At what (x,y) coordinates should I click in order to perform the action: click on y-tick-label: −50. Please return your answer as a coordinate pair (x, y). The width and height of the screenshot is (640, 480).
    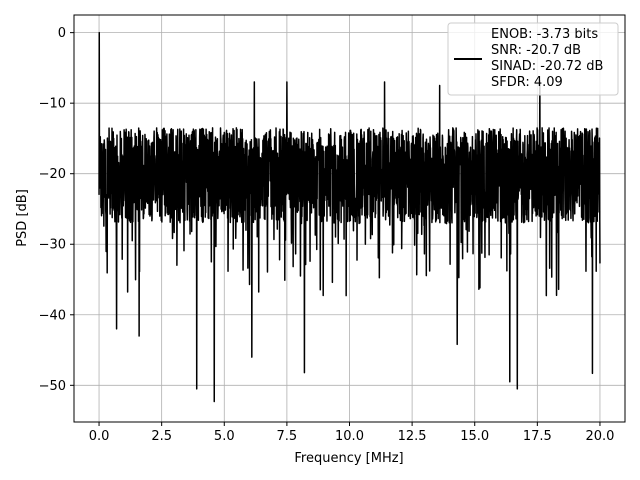
    Looking at the image, I should click on (52, 386).